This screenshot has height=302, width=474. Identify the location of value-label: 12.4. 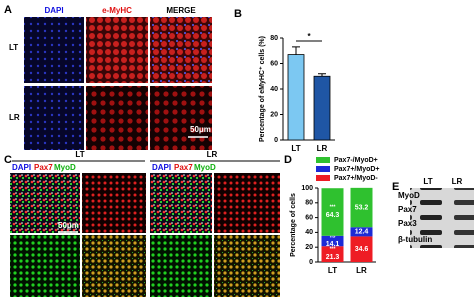
(362, 232).